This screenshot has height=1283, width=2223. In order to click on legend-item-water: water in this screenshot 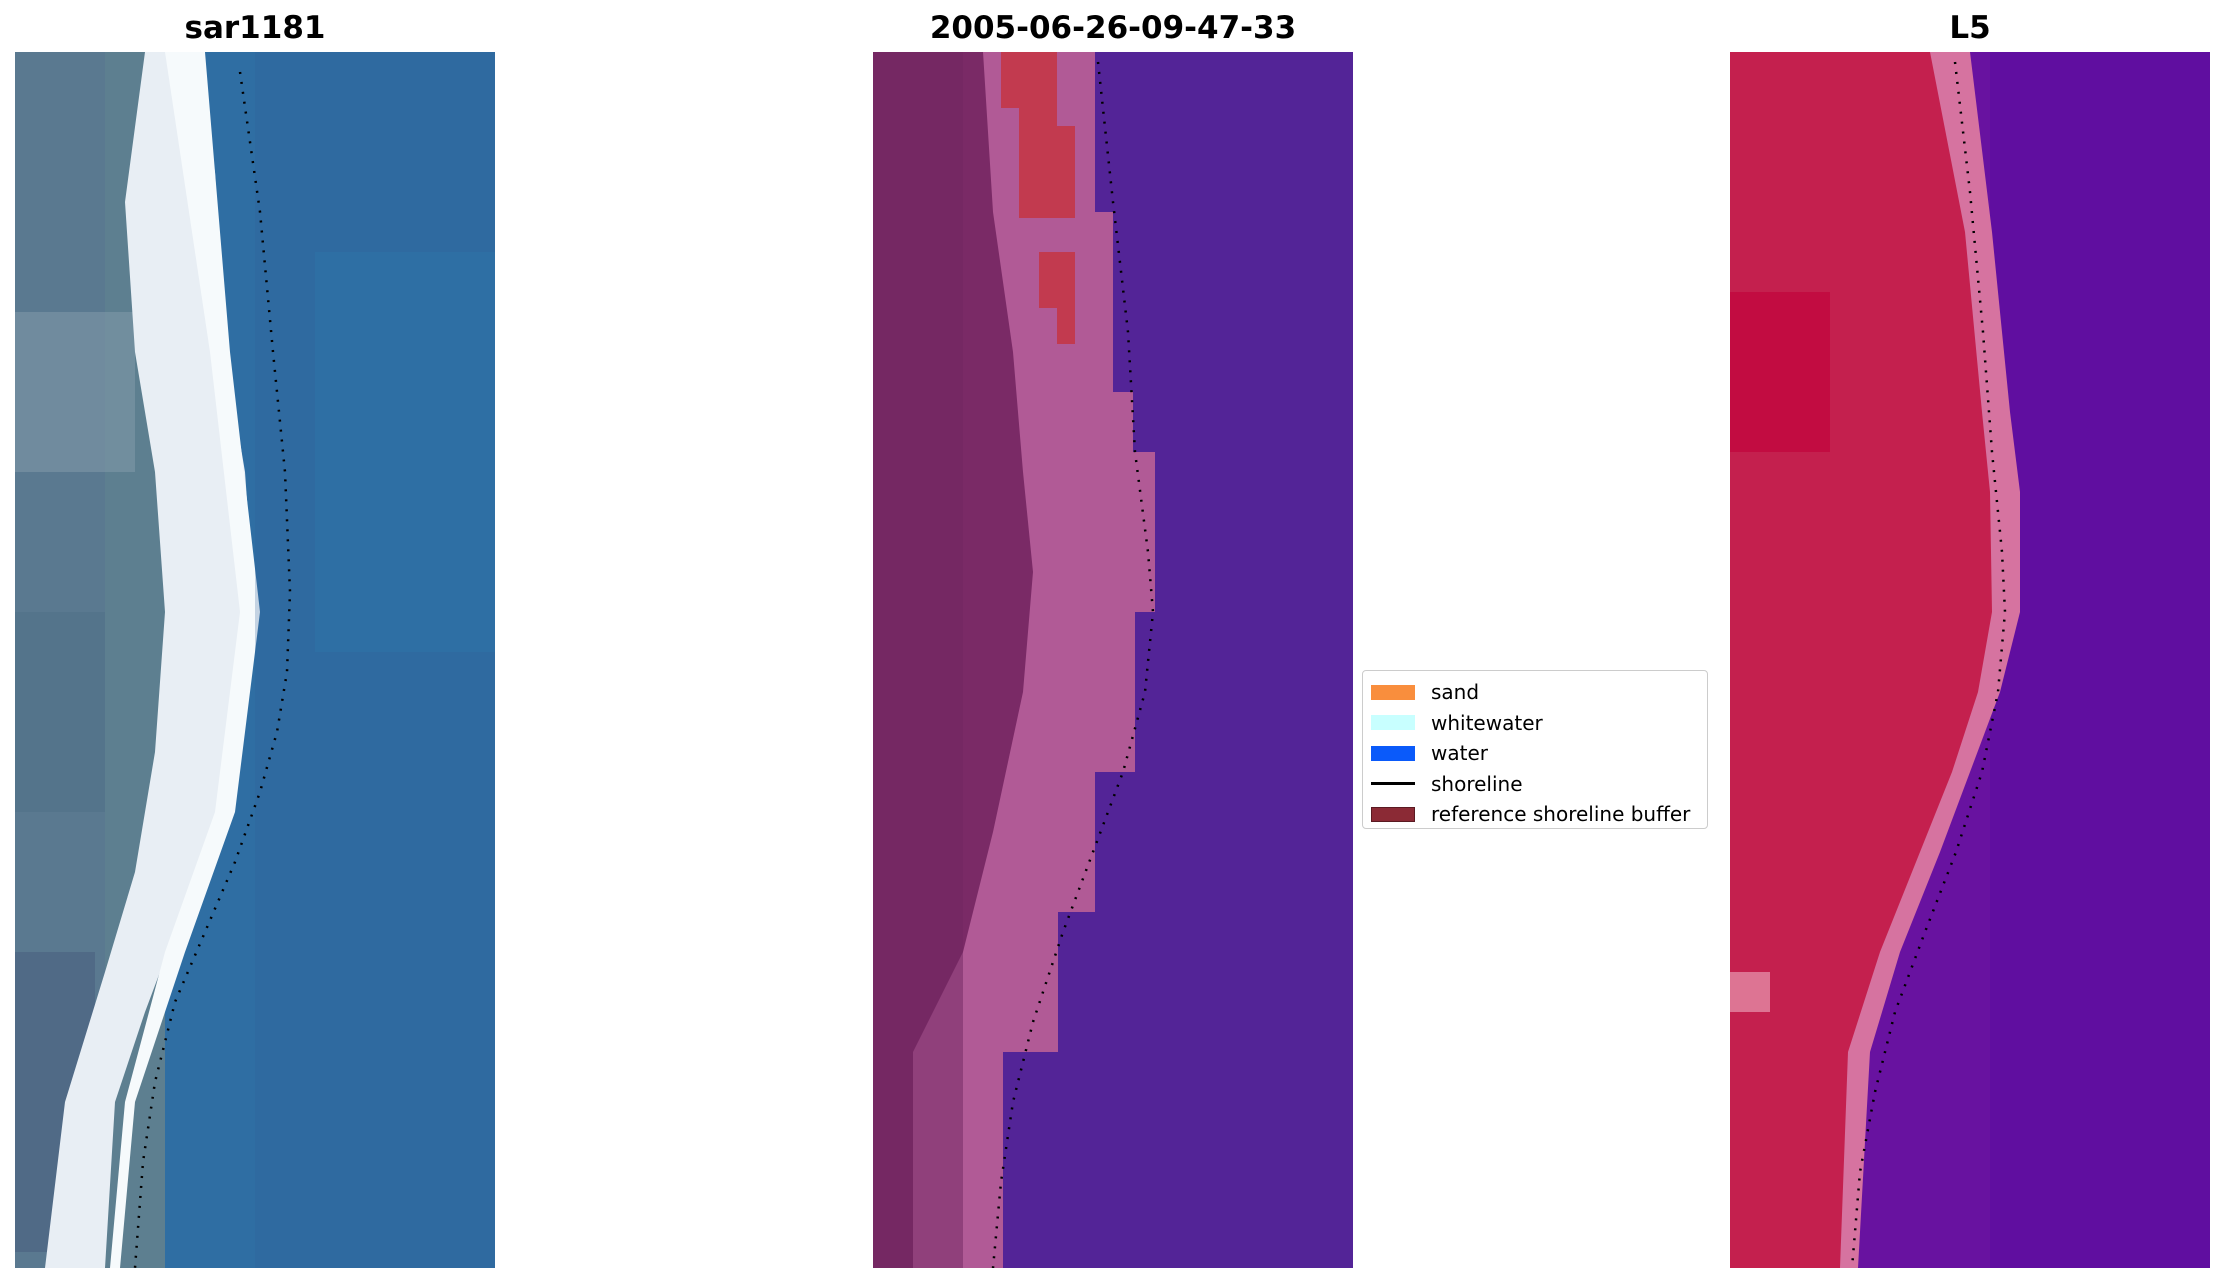, I will do `click(1534, 753)`.